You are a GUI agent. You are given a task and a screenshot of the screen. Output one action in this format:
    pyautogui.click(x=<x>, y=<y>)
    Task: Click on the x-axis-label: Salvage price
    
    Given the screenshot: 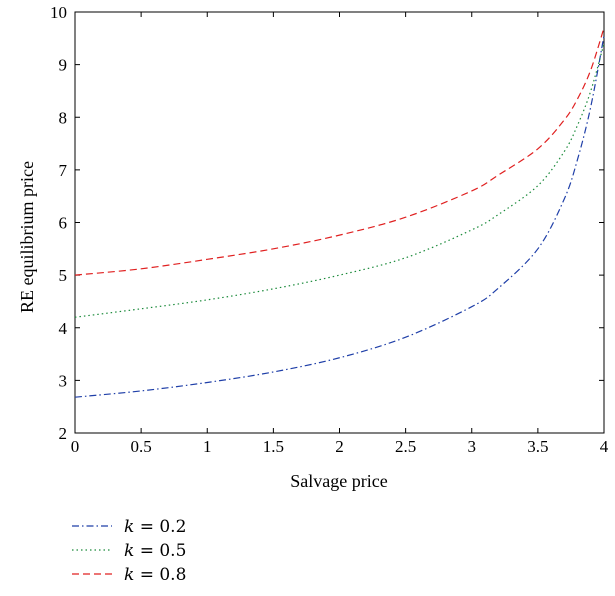 What is the action you would take?
    pyautogui.click(x=338, y=481)
    